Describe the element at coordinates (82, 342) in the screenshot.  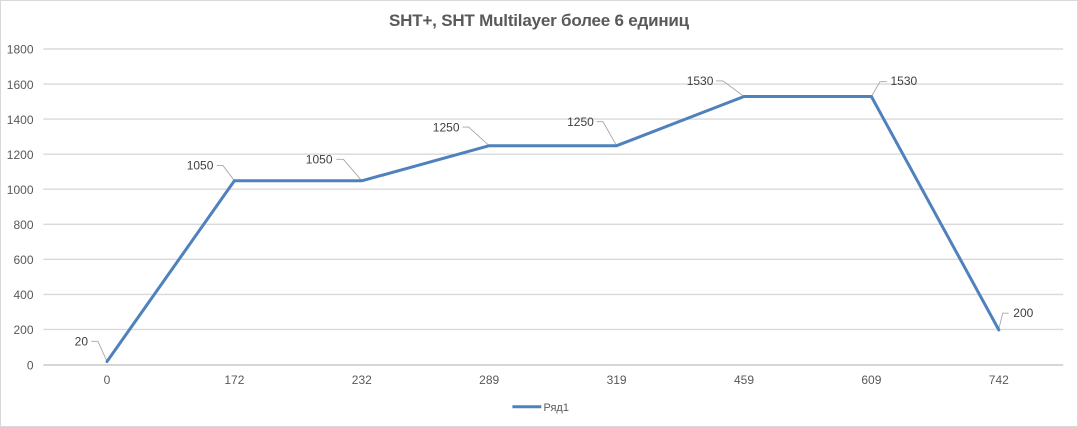
I see `svg-text: 20` at that location.